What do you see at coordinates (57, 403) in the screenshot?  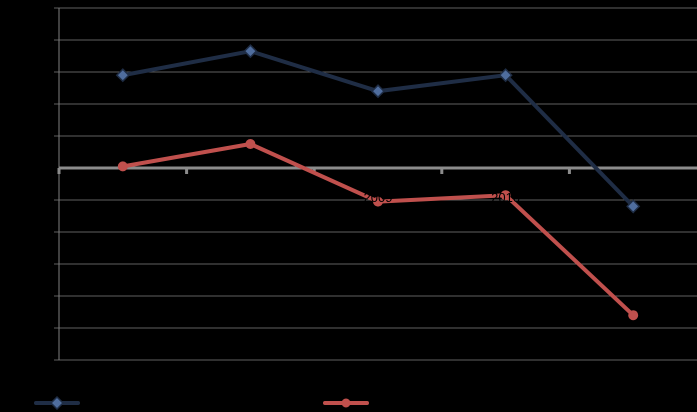 I see `legend-series-1-marker` at bounding box center [57, 403].